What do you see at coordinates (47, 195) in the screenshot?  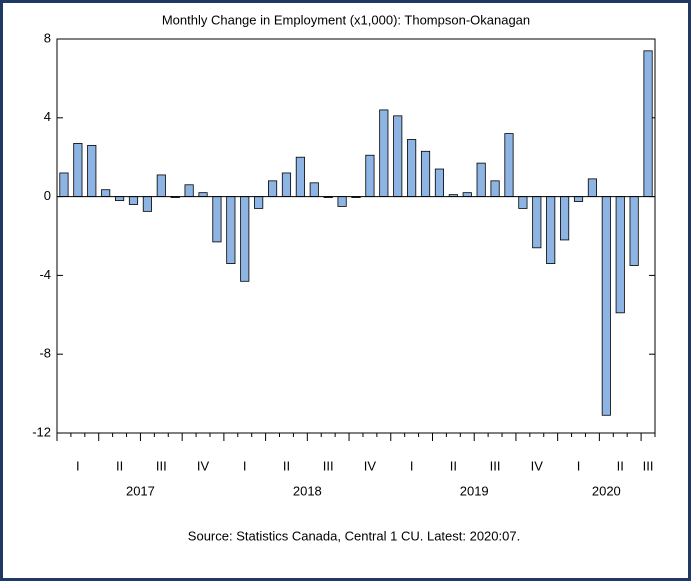 I see `y-tick-label: 0` at bounding box center [47, 195].